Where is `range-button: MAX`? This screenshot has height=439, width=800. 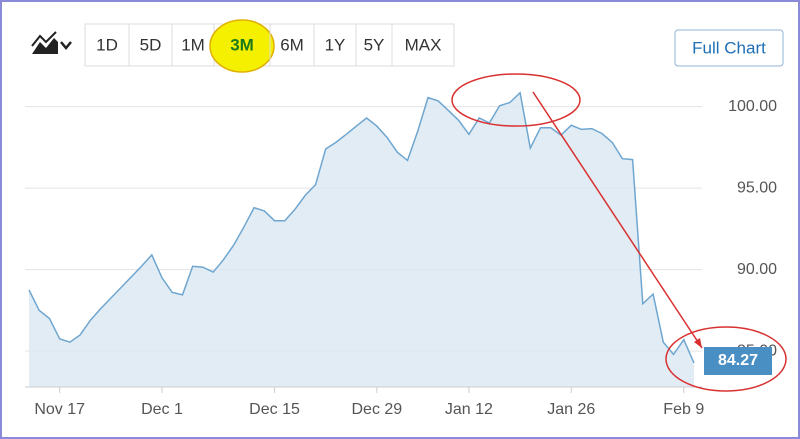
range-button: MAX is located at coordinates (423, 44).